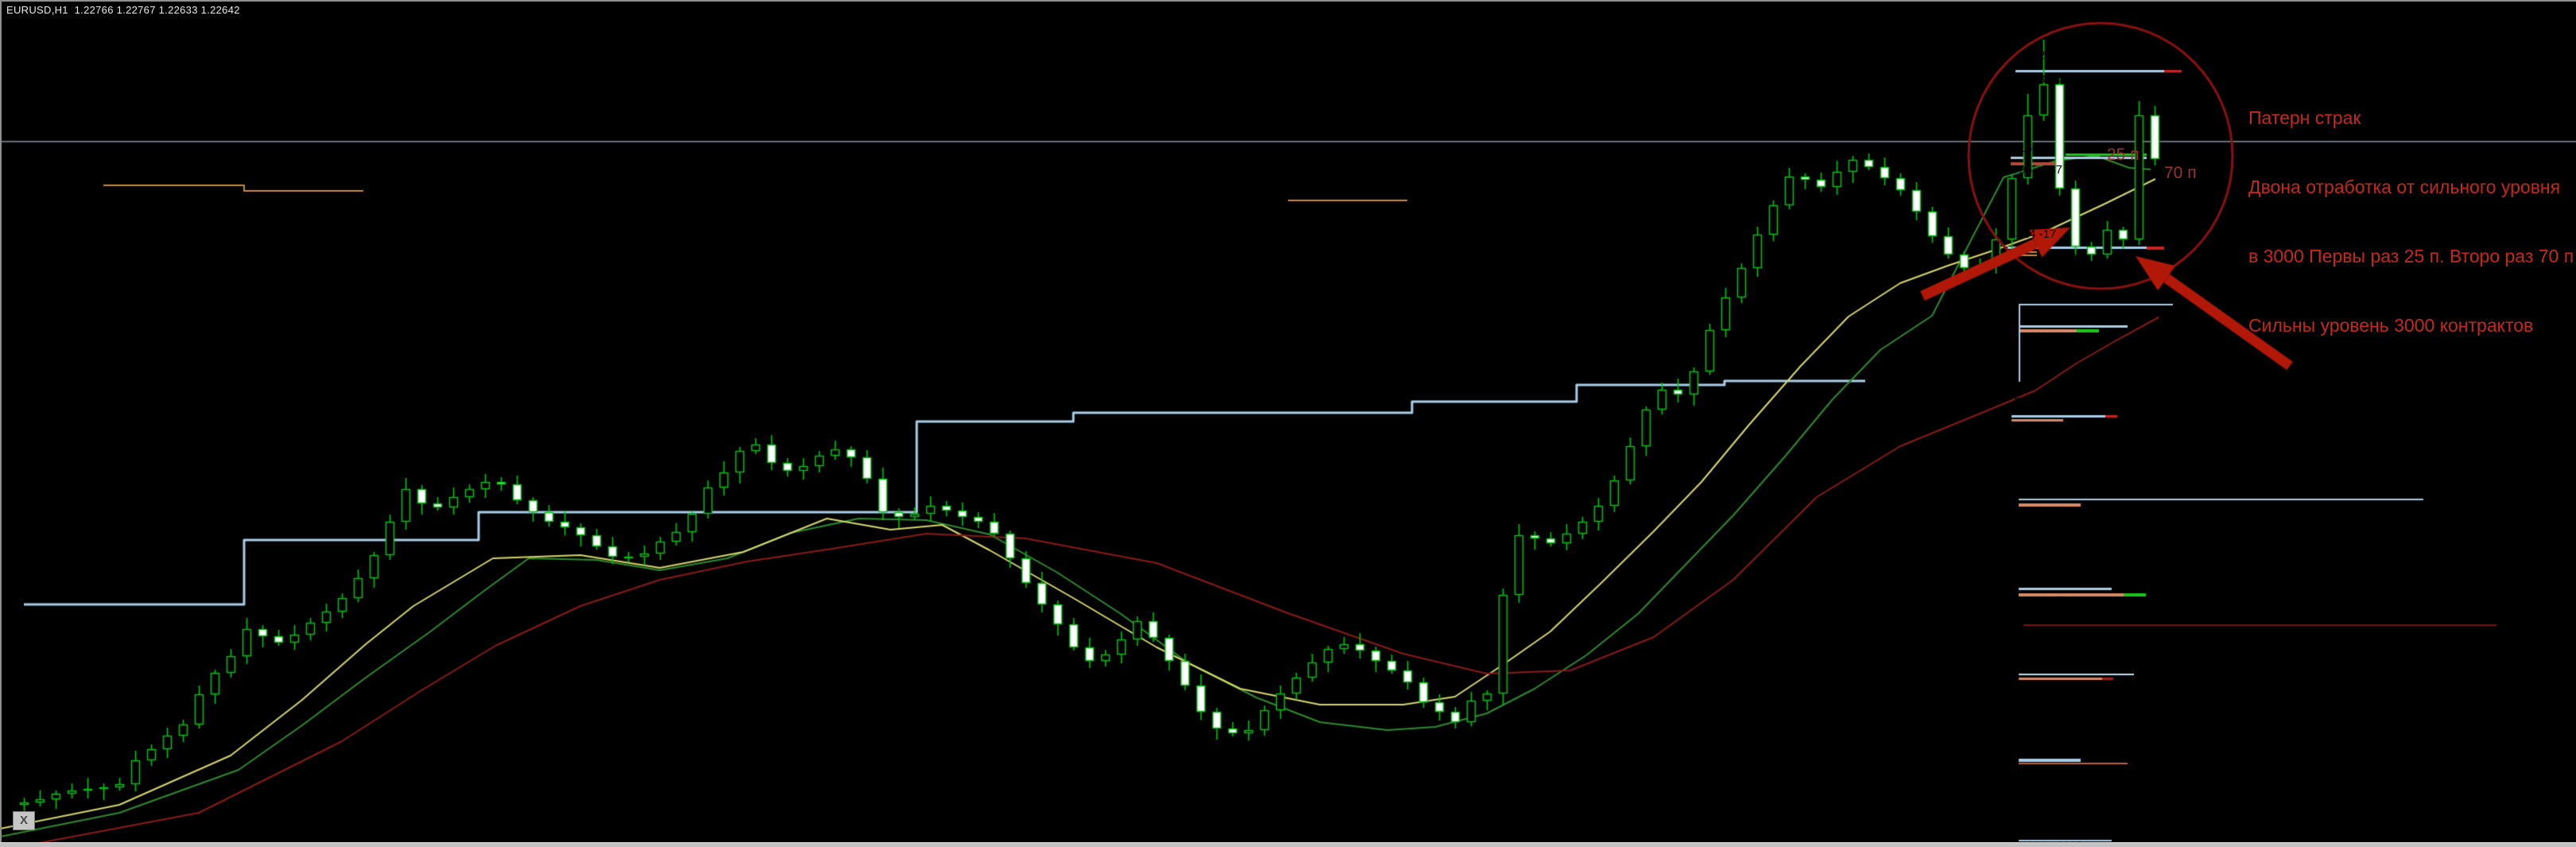 This screenshot has width=2576, height=847. I want to click on level-delta: 1752 +36, so click(2039, 426).